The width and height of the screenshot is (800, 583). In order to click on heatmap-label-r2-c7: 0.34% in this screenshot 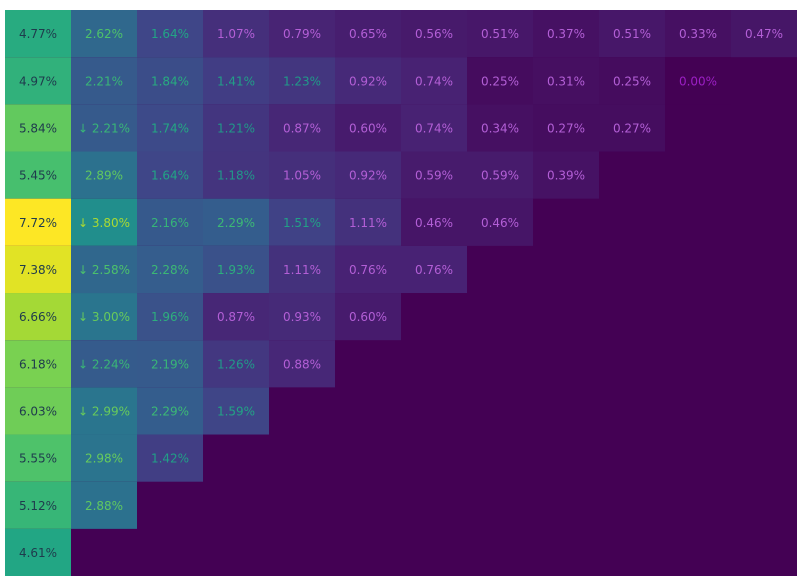, I will do `click(500, 128)`.